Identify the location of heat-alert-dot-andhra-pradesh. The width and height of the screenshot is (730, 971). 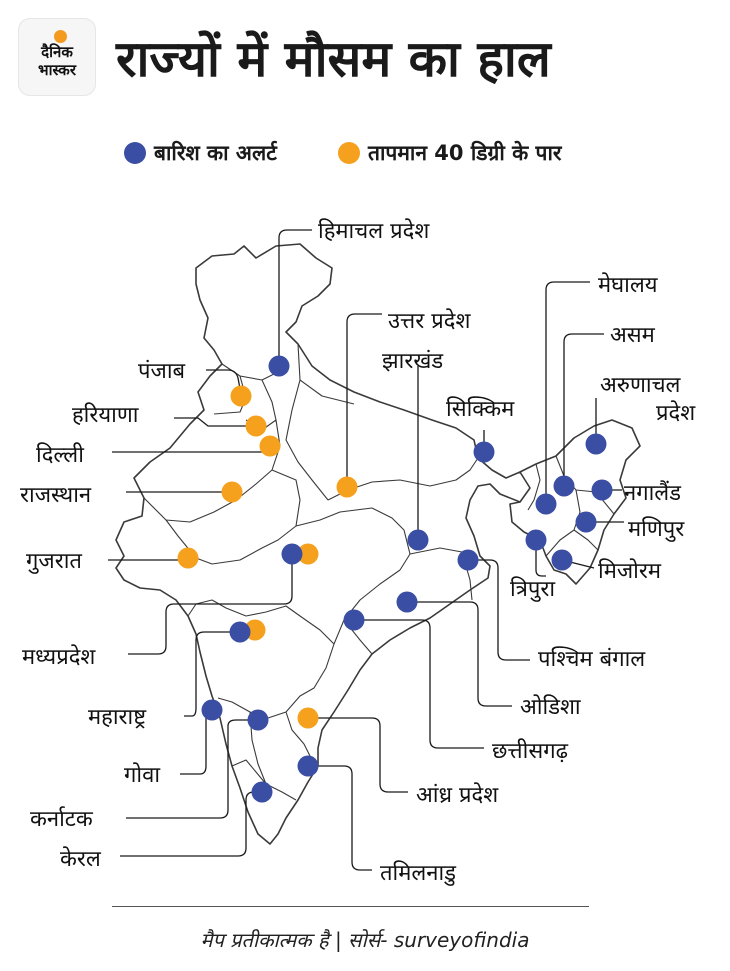
(308, 718).